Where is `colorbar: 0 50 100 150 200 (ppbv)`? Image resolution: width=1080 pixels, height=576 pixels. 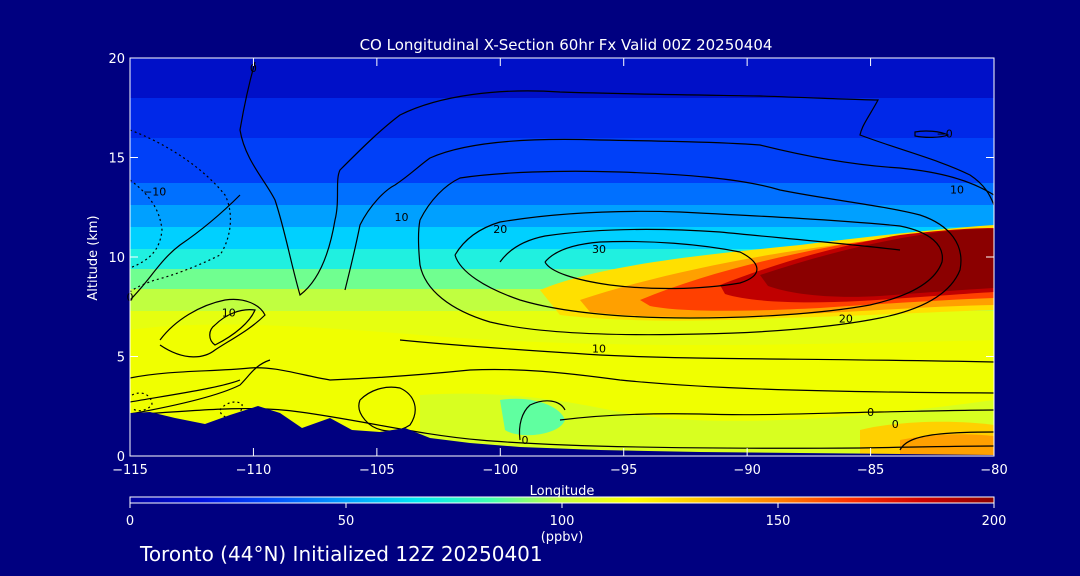
colorbar: 0 50 100 150 200 (ppbv) is located at coordinates (566, 520).